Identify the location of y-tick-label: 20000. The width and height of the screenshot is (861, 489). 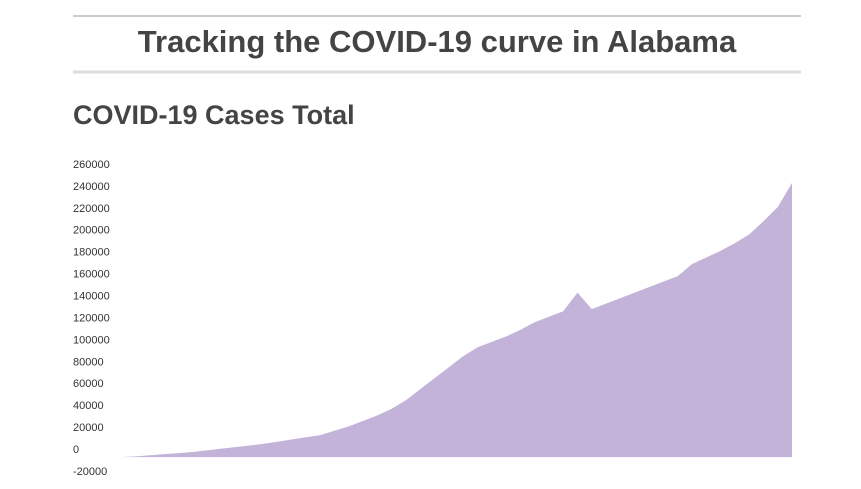
(88, 428).